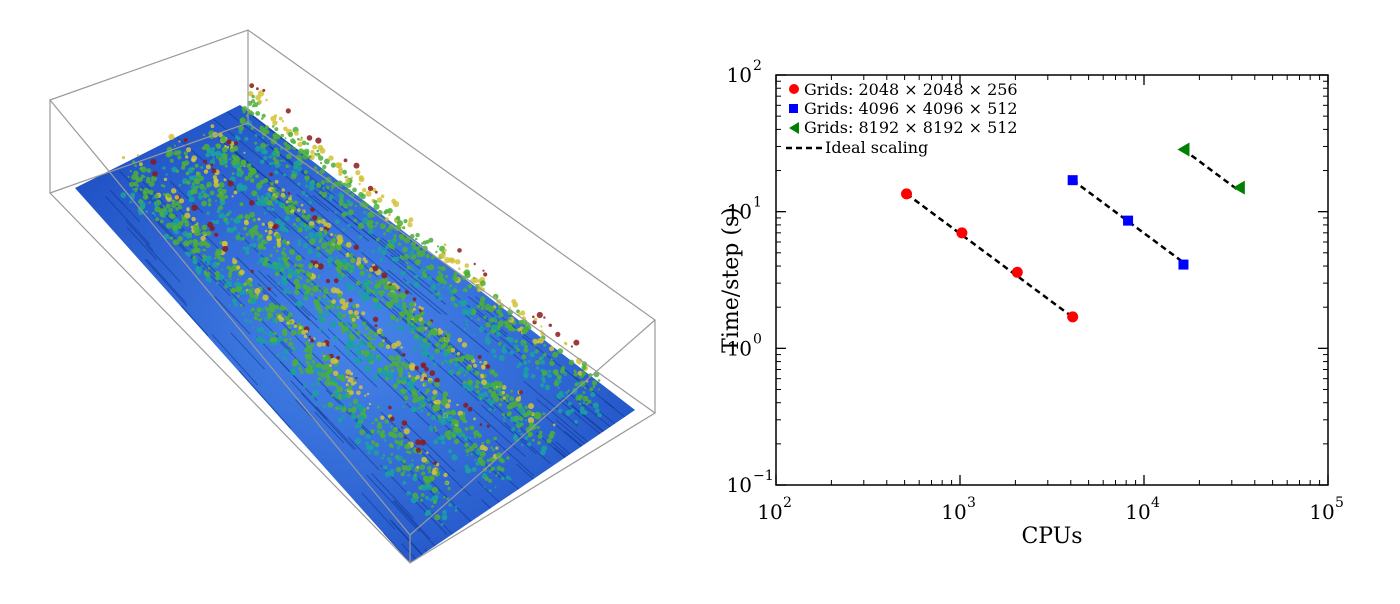  Describe the element at coordinates (876, 147) in the screenshot. I see `legend-label-ideal: Ideal scaling` at that location.